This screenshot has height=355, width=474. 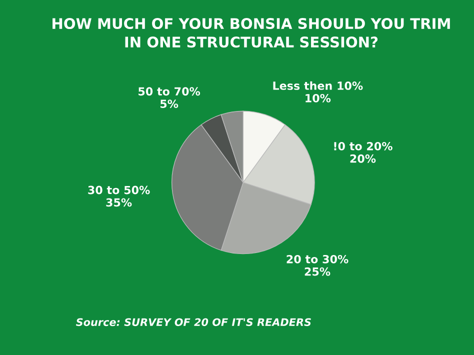 What do you see at coordinates (251, 33) in the screenshot?
I see `chart-title: HOW MUCH OF YOUR BONSIA SHOULD YOU TRIM IN ONE STRUCTURAL SESSION?` at bounding box center [251, 33].